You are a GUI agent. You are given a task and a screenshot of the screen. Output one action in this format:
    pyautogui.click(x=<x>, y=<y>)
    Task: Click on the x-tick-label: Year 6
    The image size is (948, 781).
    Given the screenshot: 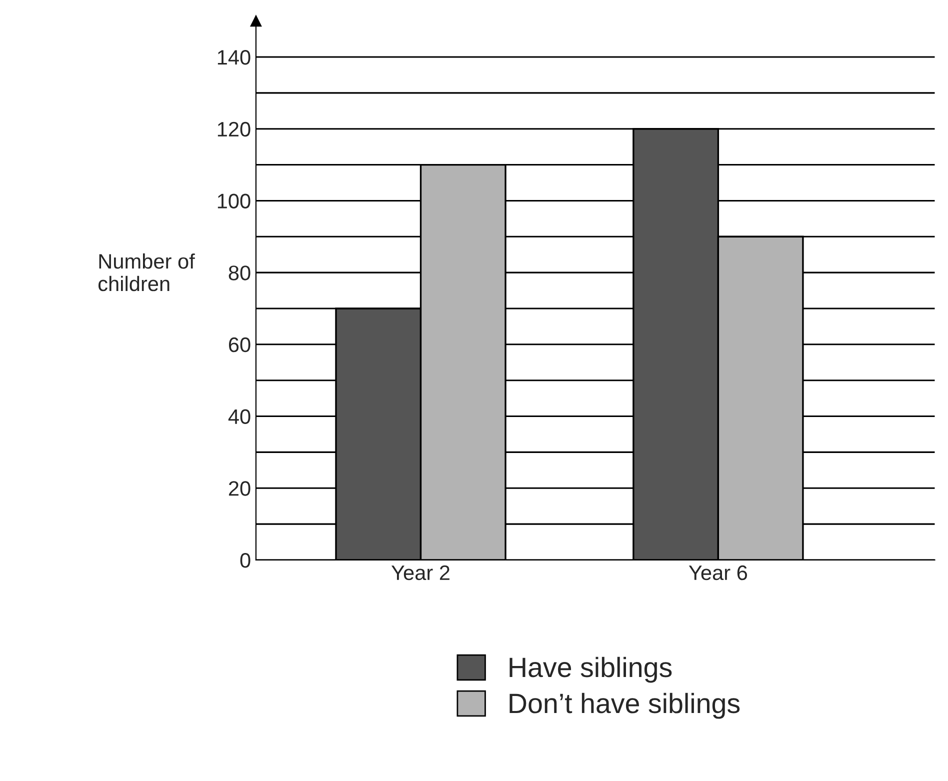 What is the action you would take?
    pyautogui.click(x=718, y=572)
    